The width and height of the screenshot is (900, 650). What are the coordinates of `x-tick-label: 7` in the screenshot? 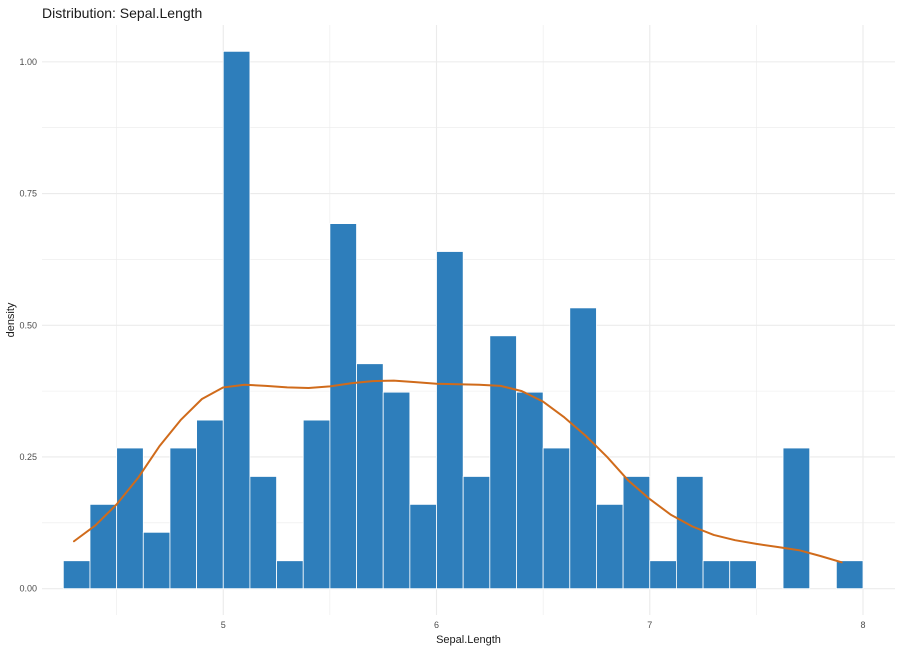 It's located at (649, 625).